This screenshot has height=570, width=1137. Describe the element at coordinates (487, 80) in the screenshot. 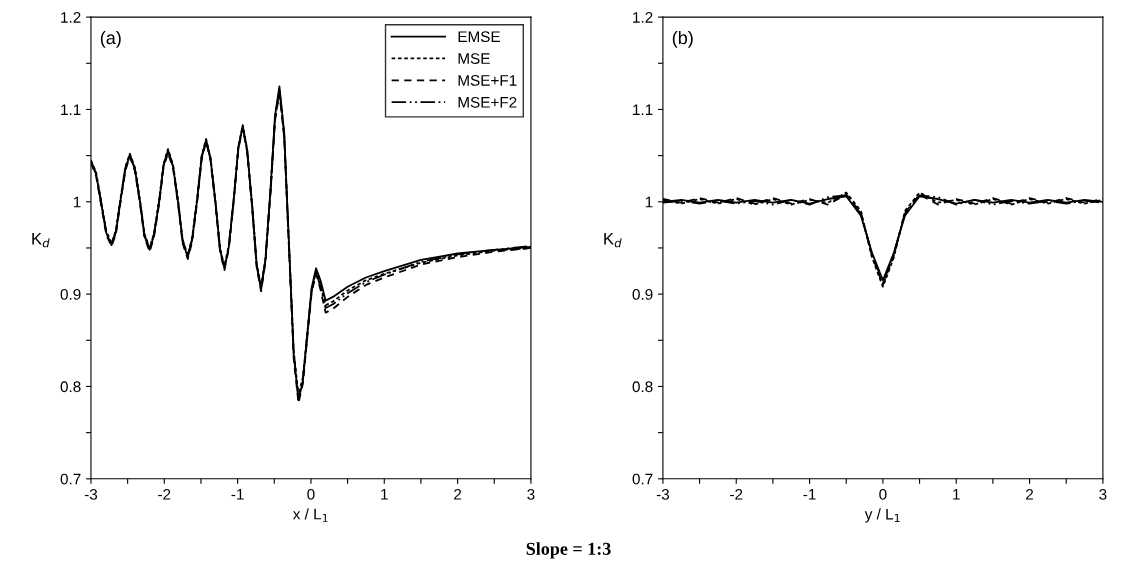

I see `legend-label: MSE+F1` at that location.